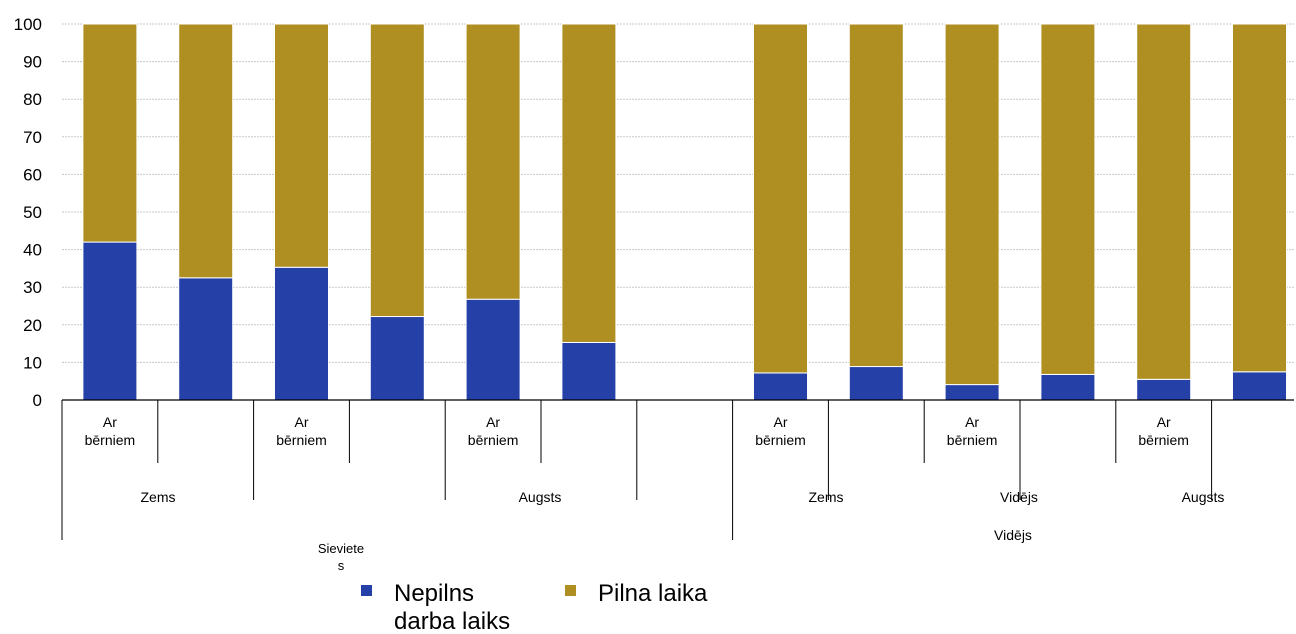 This screenshot has width=1296, height=634. What do you see at coordinates (32, 174) in the screenshot?
I see `y-tick-label: 60` at bounding box center [32, 174].